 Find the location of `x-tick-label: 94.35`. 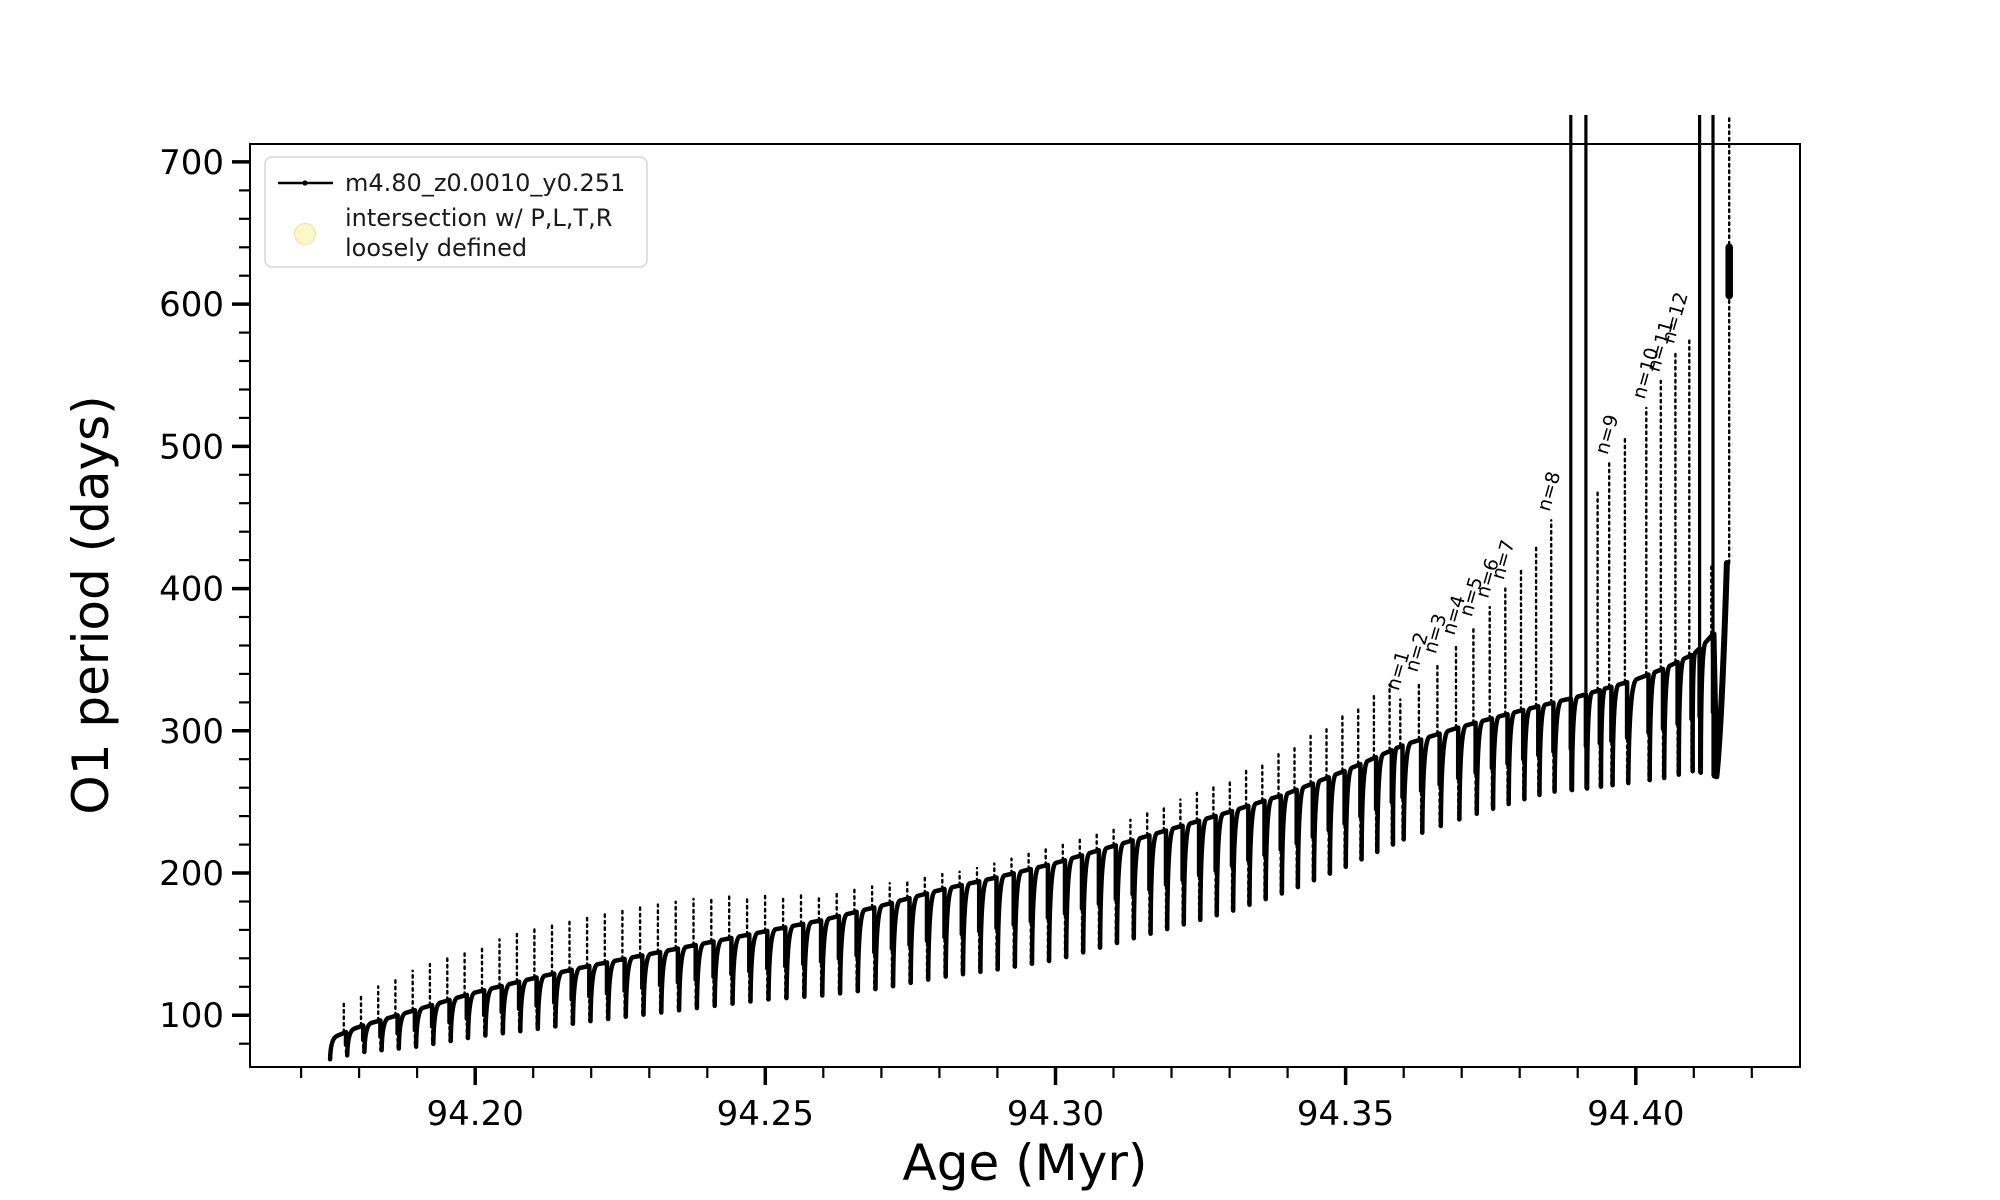

x-tick-label: 94.35 is located at coordinates (1345, 1114).